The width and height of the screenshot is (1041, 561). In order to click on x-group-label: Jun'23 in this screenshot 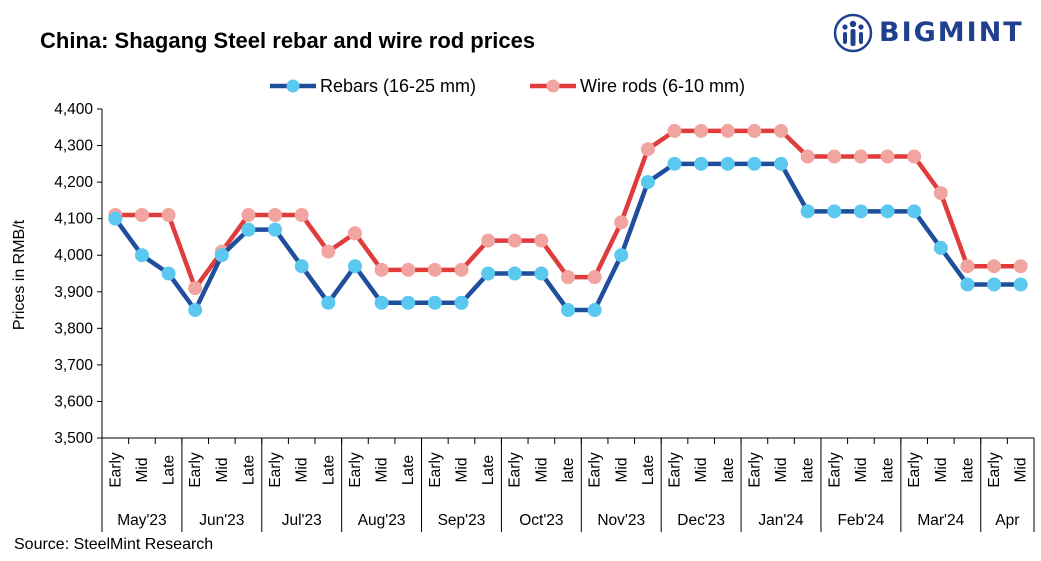, I will do `click(221, 520)`.